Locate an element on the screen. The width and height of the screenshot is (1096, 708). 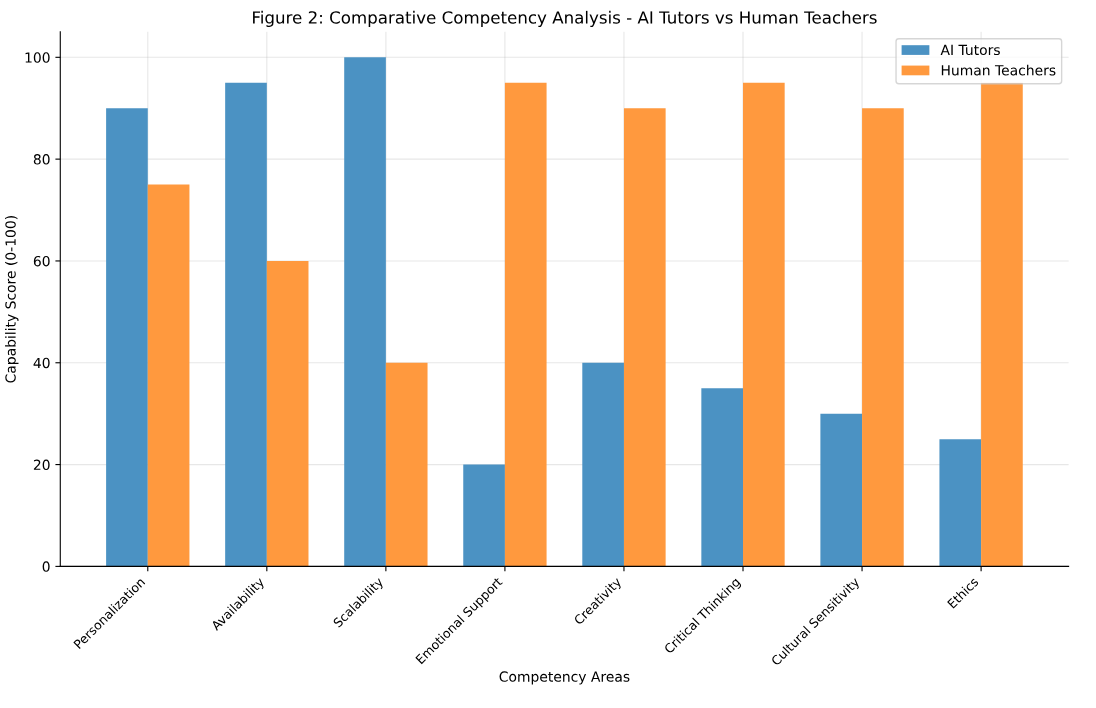
y-tick-label: 40 is located at coordinates (41, 363).